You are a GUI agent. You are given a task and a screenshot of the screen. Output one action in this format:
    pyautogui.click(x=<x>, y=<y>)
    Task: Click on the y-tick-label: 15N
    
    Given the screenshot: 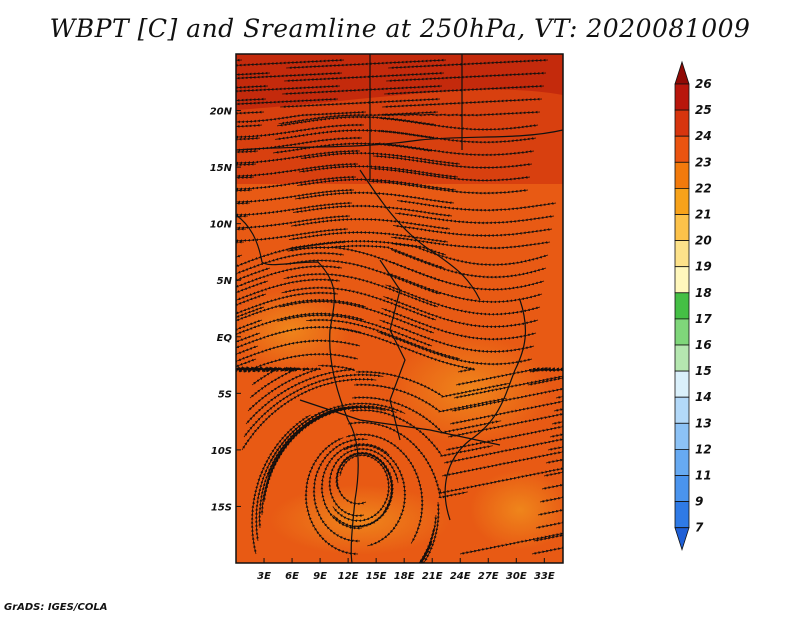 What is the action you would take?
    pyautogui.click(x=221, y=168)
    